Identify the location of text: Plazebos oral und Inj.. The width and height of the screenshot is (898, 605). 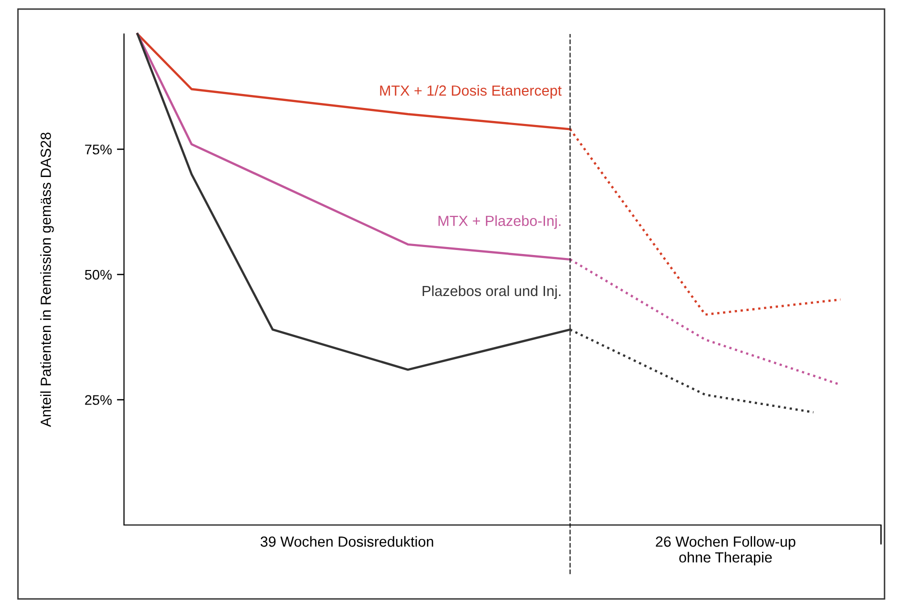
(491, 292).